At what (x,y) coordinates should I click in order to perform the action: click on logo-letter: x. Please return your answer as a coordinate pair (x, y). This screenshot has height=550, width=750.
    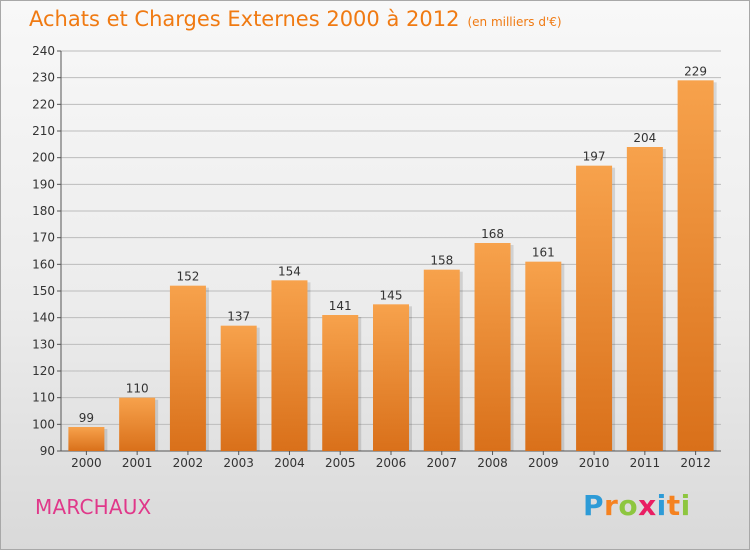
    Looking at the image, I should click on (647, 505).